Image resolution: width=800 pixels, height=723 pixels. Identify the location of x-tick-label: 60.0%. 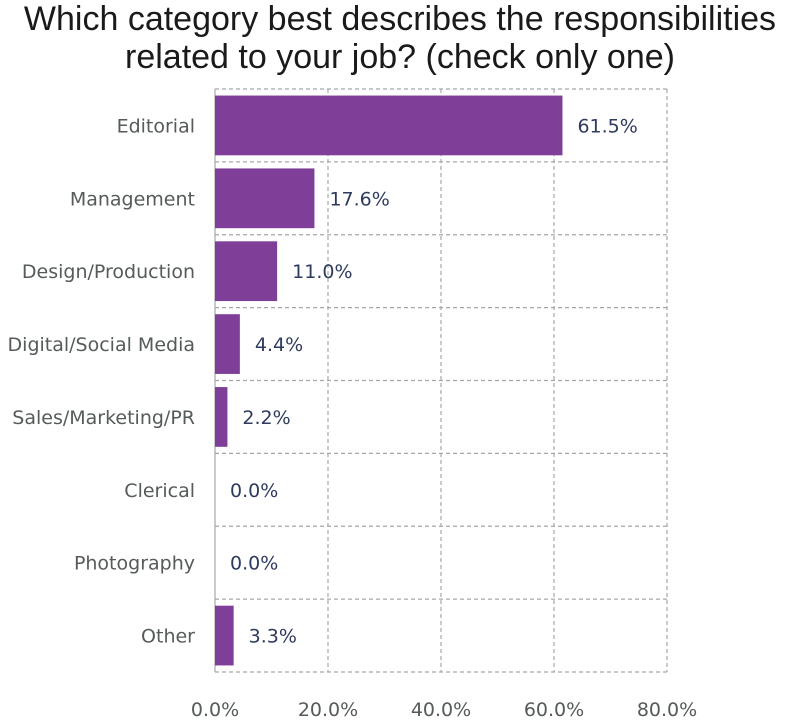
(554, 710).